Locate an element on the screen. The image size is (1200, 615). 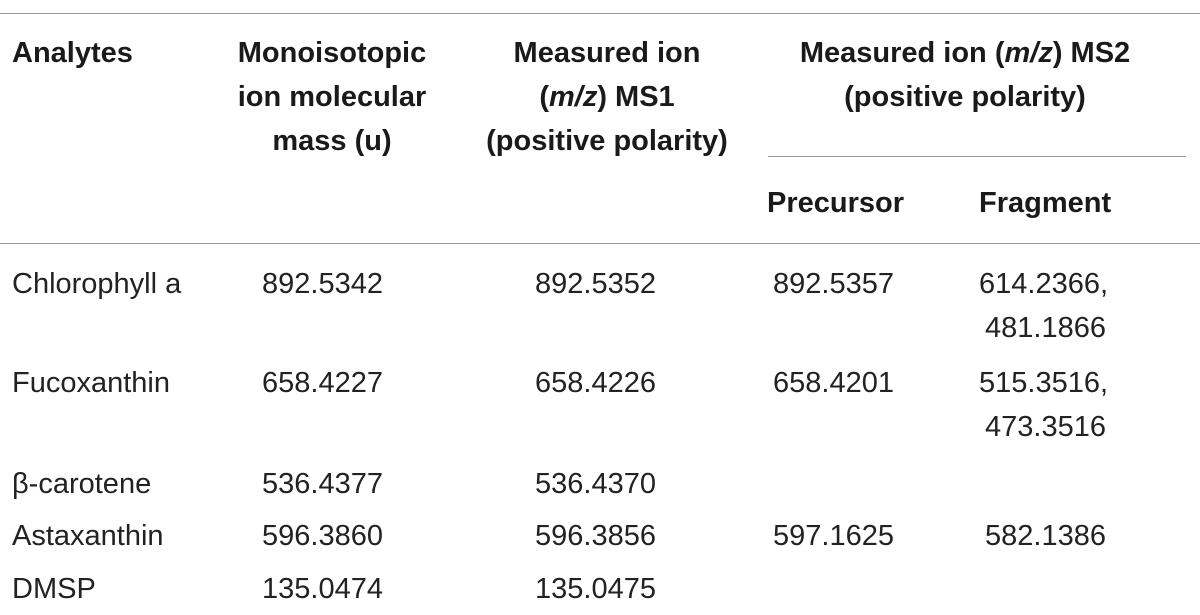
header-ms1-line2: (m/z) MS1 is located at coordinates (607, 97).